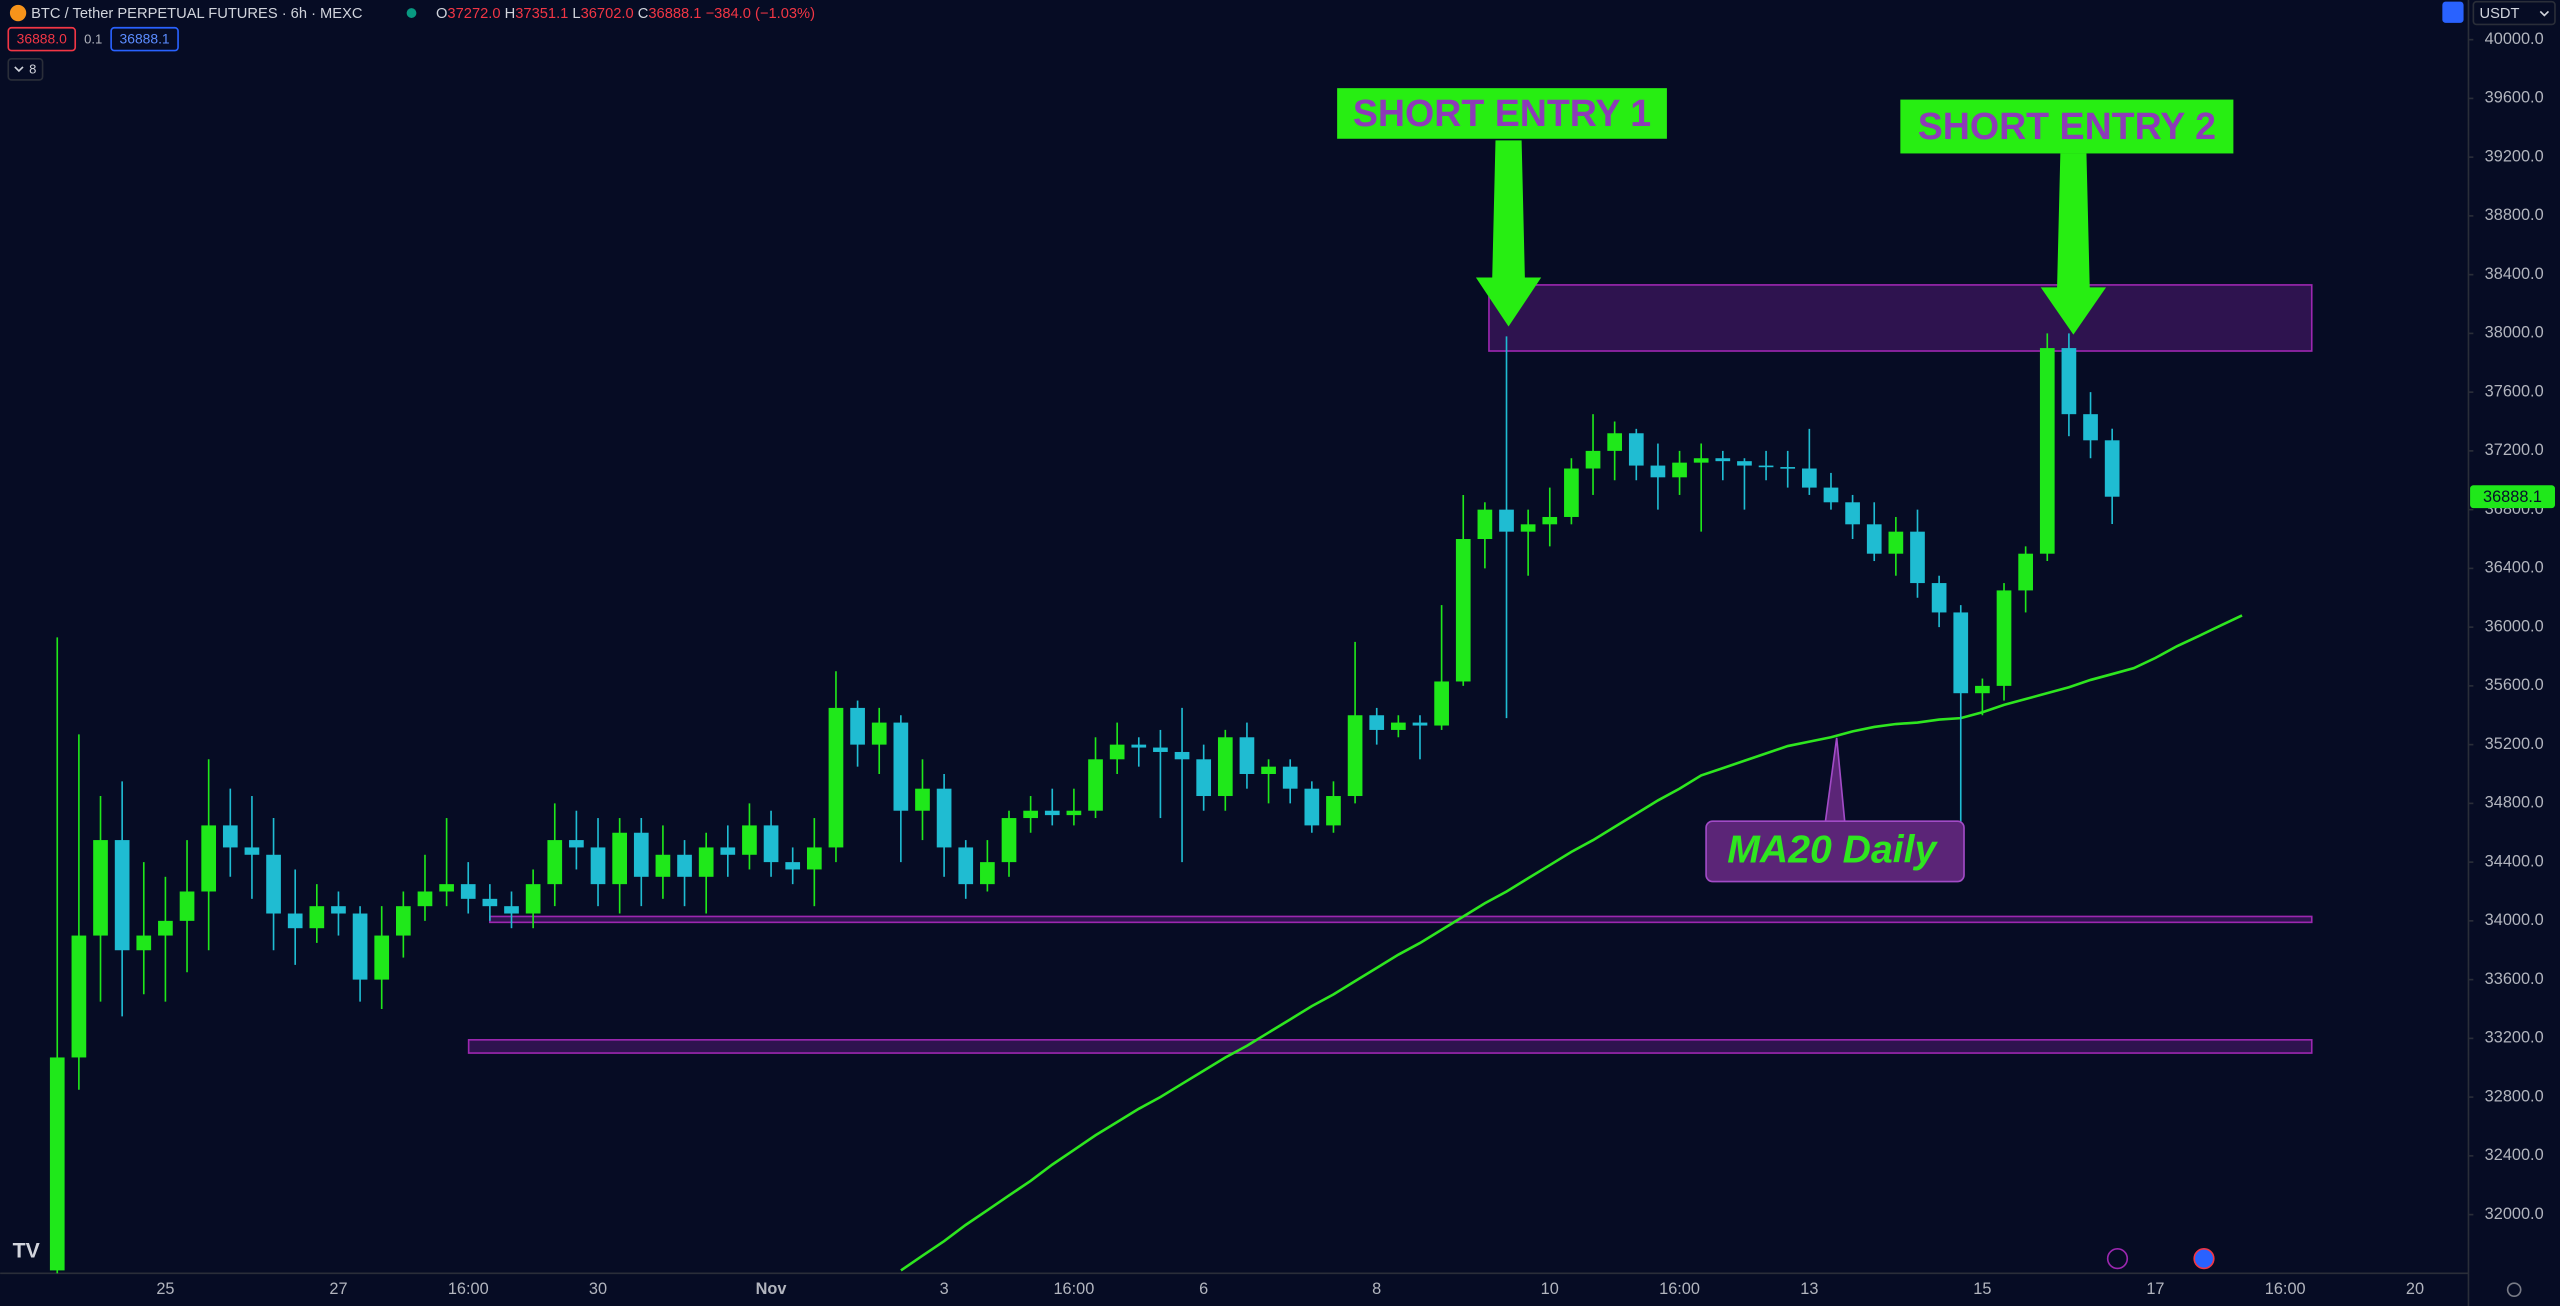  I want to click on x-tick-label: 30, so click(598, 1289).